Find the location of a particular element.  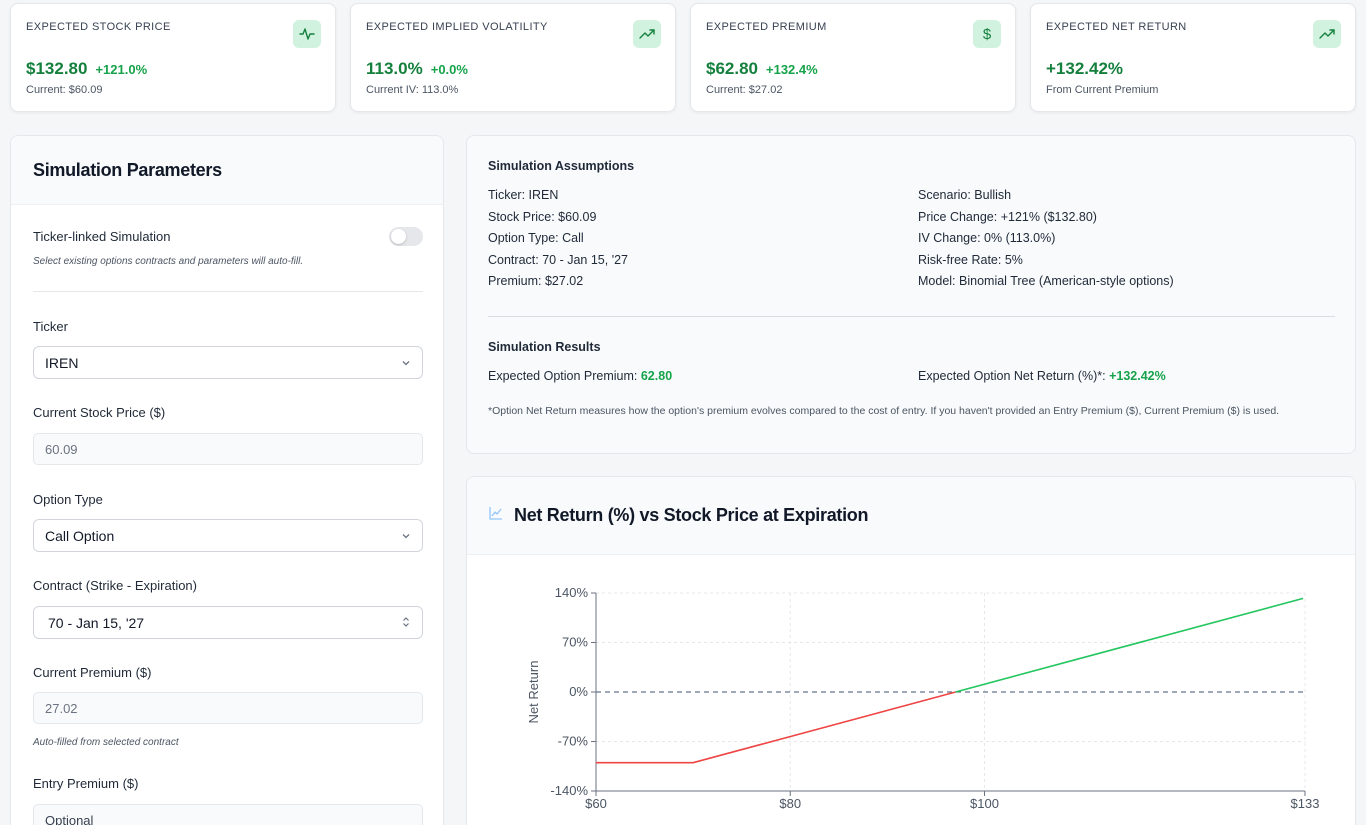

x-tick-label: $80 is located at coordinates (790, 803).